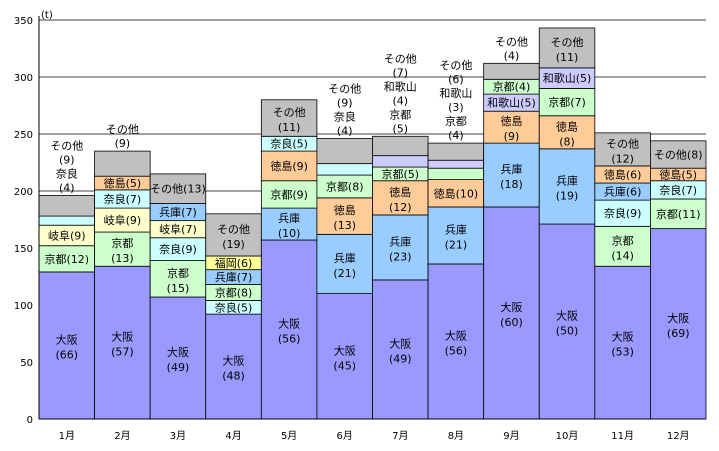 This screenshot has height=451, width=719. Describe the element at coordinates (289, 144) in the screenshot. I see `segment-label: 奈良(5)` at that location.